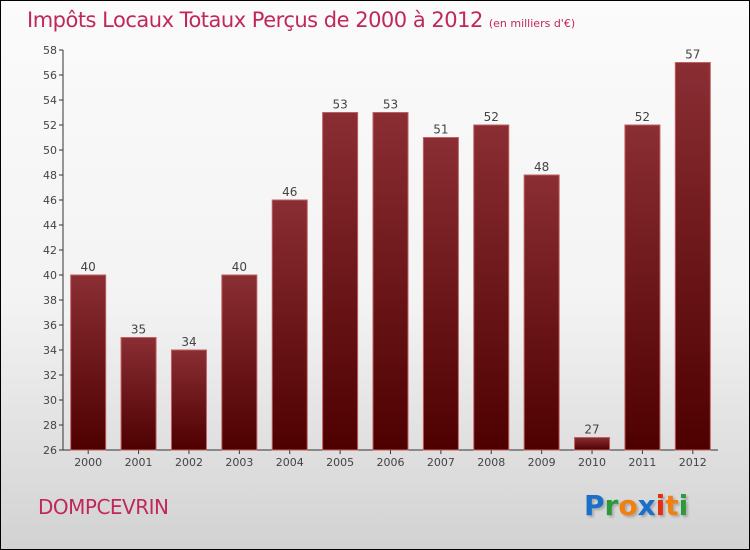 The height and width of the screenshot is (550, 750). Describe the element at coordinates (50, 350) in the screenshot. I see `y-tick-label: 34` at that location.